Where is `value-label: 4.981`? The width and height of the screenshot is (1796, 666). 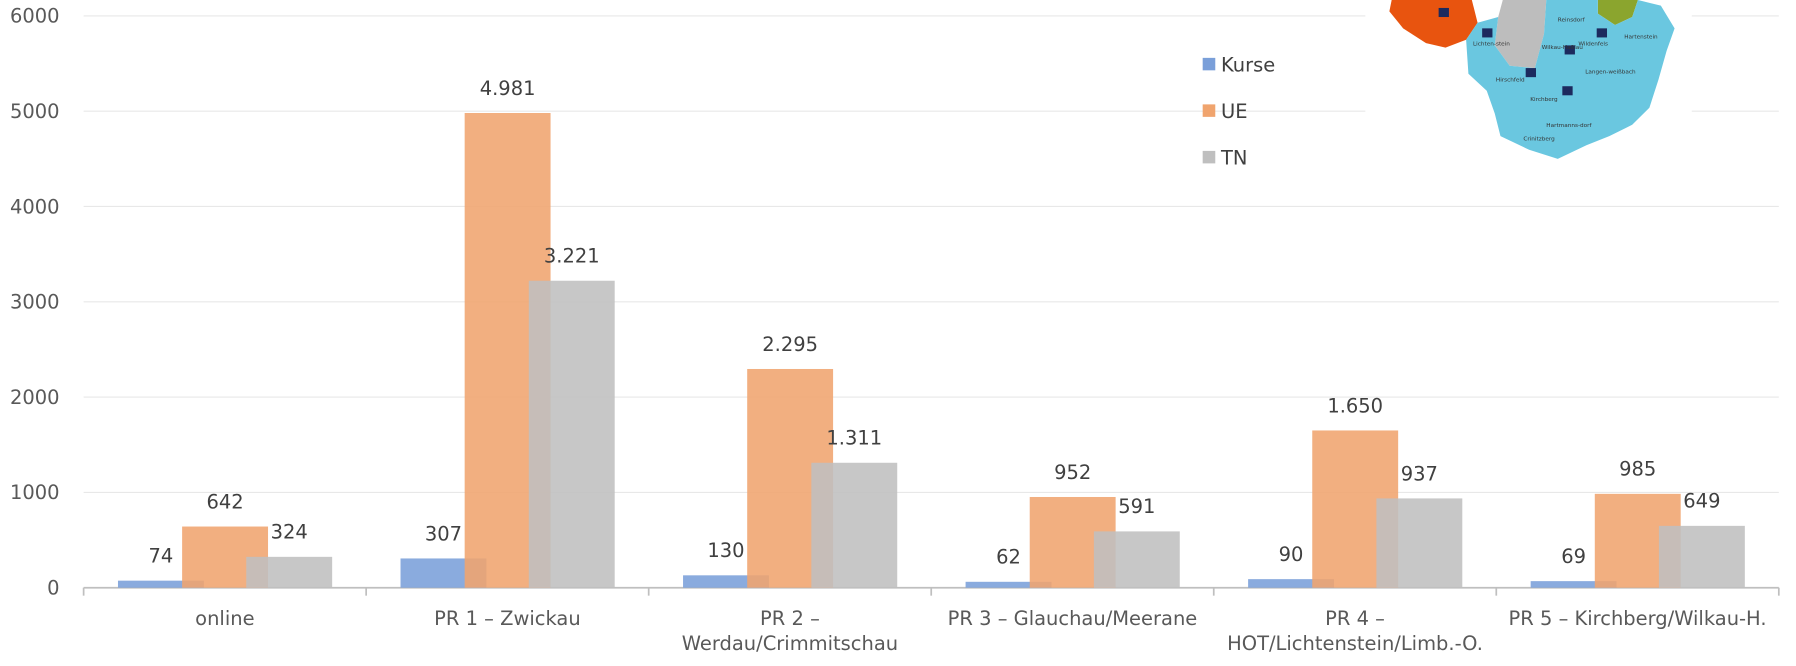
value-label: 4.981 is located at coordinates (508, 88).